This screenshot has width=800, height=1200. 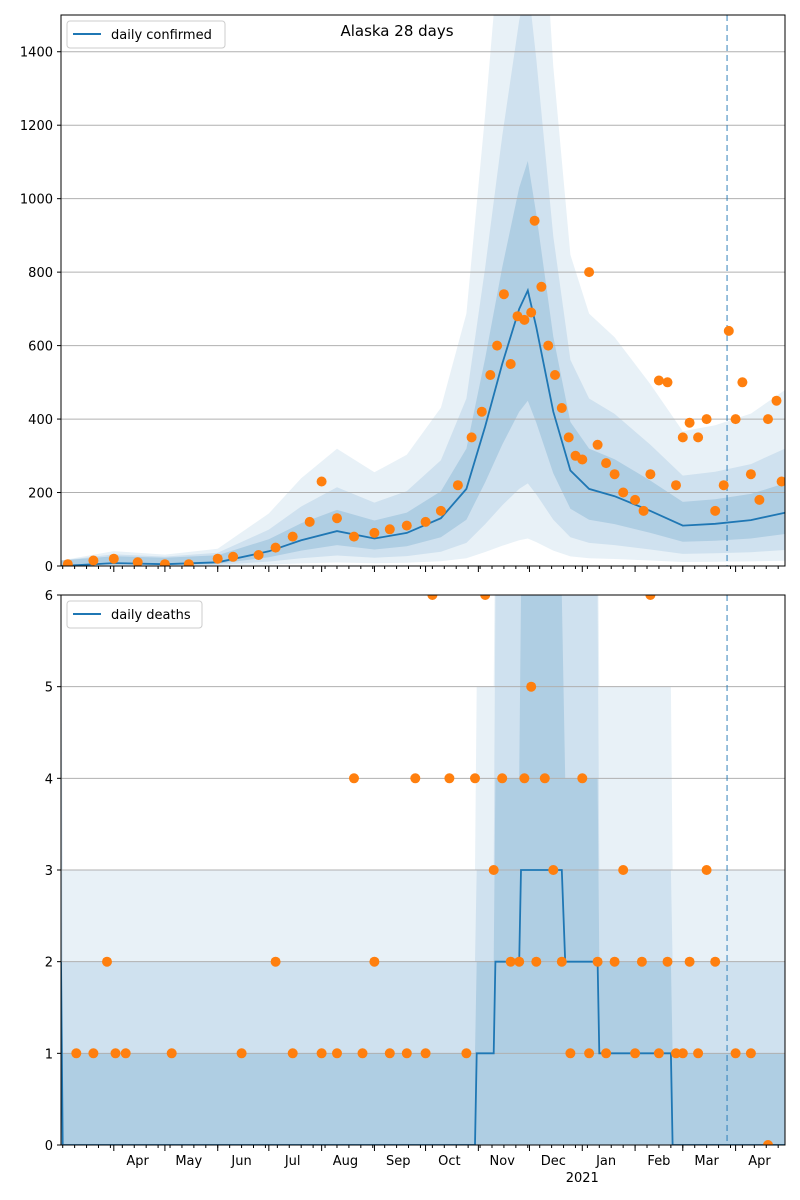 What do you see at coordinates (582, 1178) in the screenshot?
I see `x-year-label: 2021` at bounding box center [582, 1178].